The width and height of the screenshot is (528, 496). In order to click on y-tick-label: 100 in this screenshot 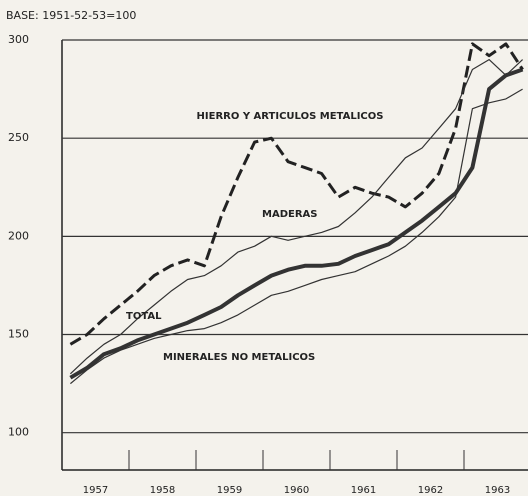, I will do `click(18, 432)`.